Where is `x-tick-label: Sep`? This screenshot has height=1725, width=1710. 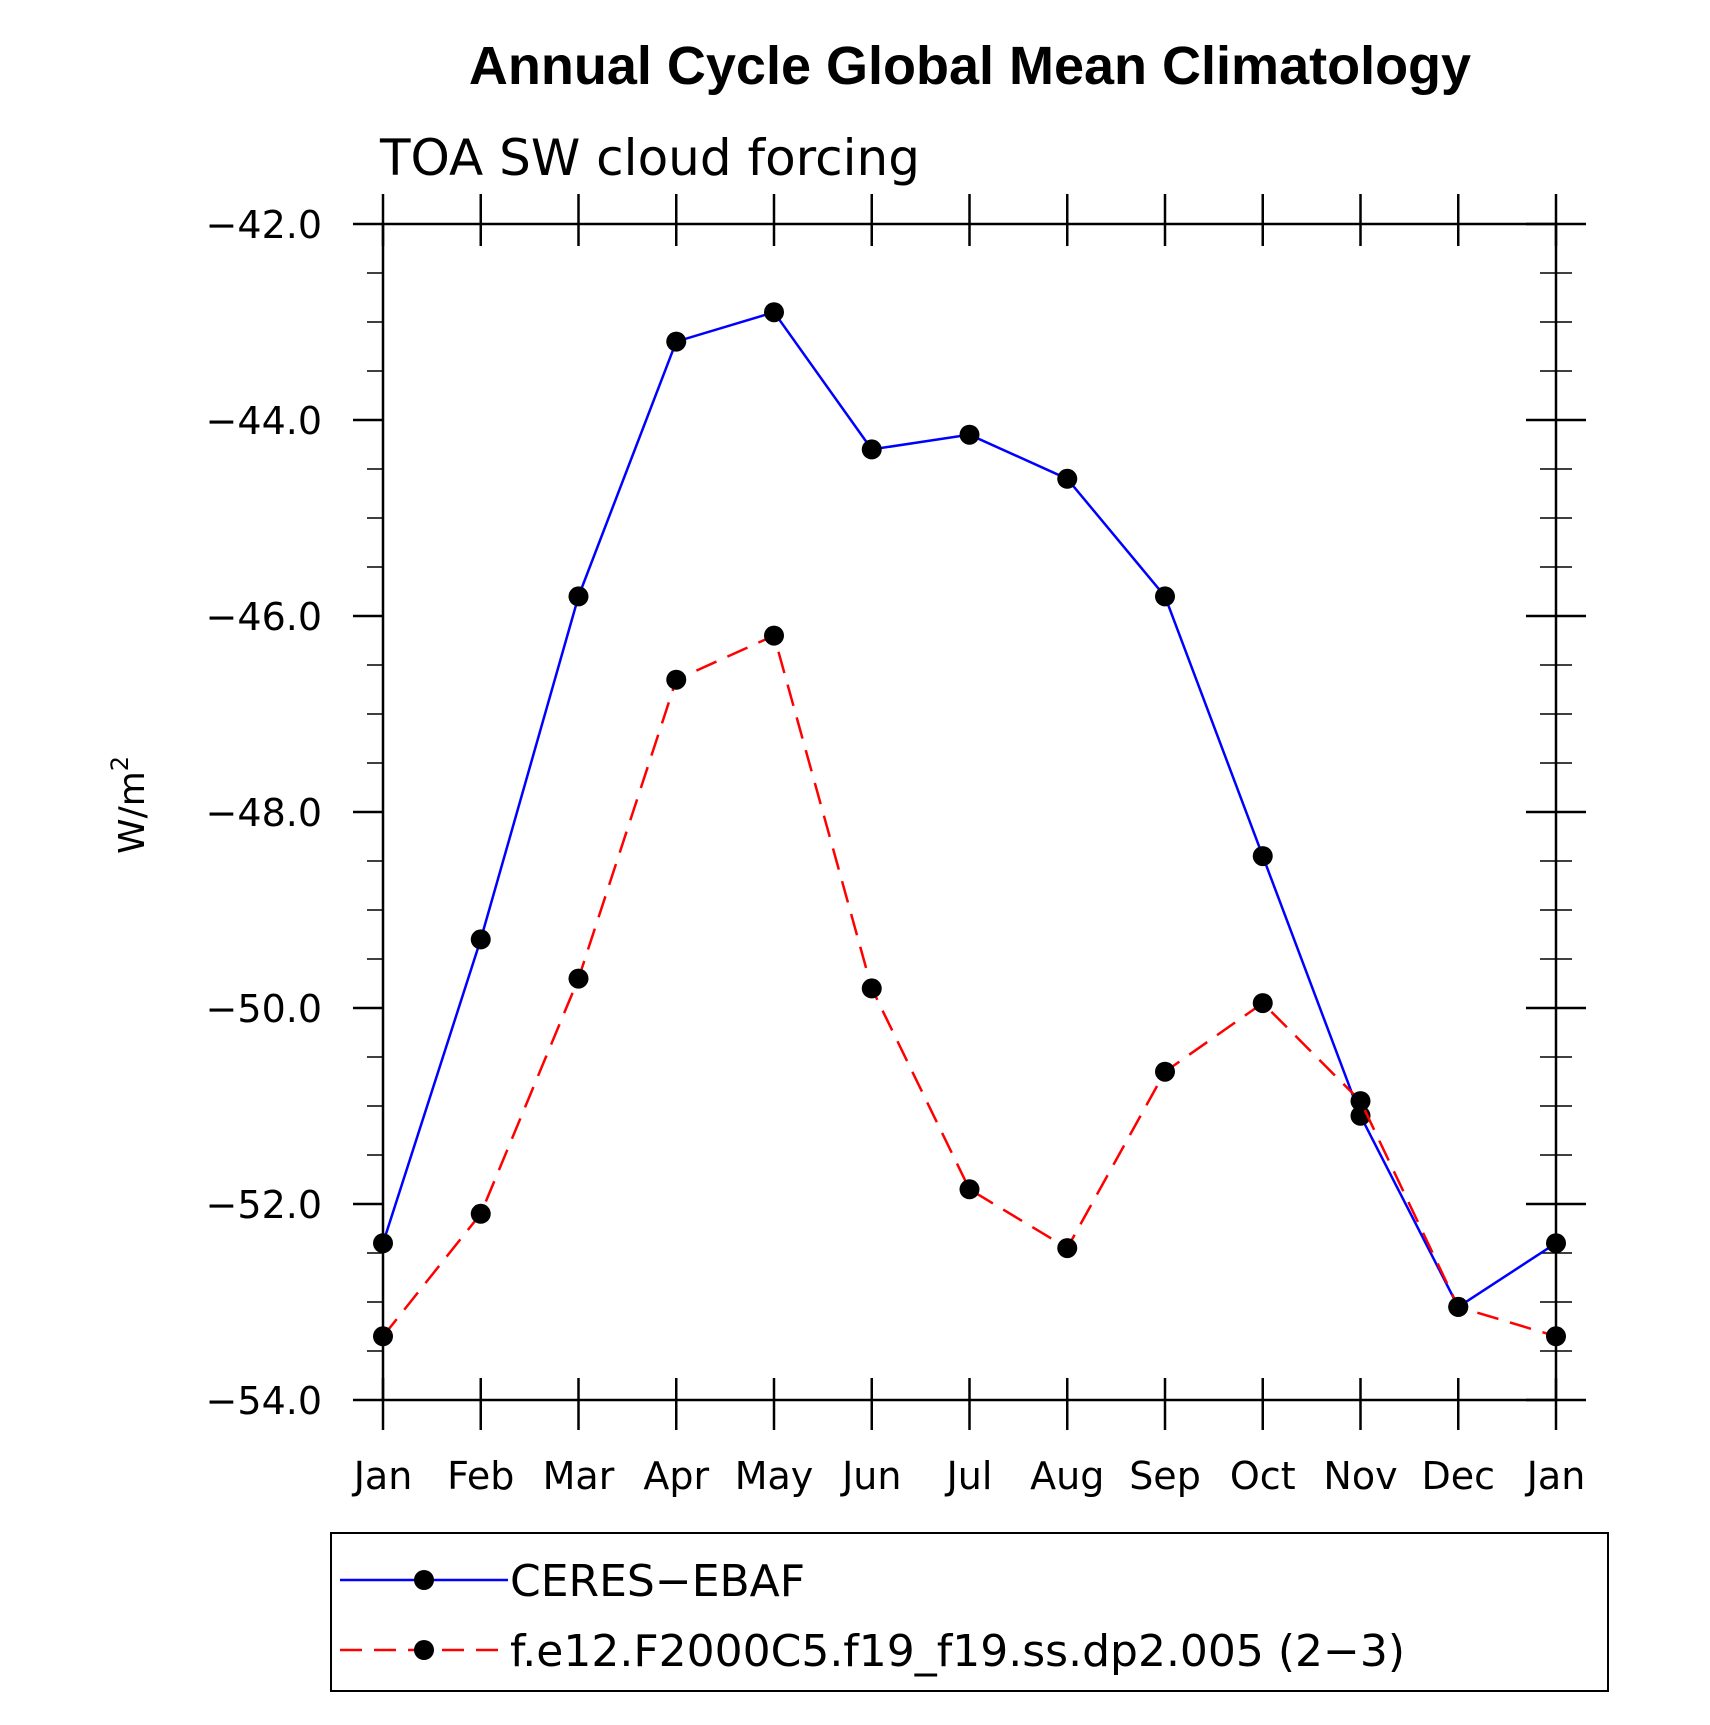 x-tick-label: Sep is located at coordinates (1165, 1476).